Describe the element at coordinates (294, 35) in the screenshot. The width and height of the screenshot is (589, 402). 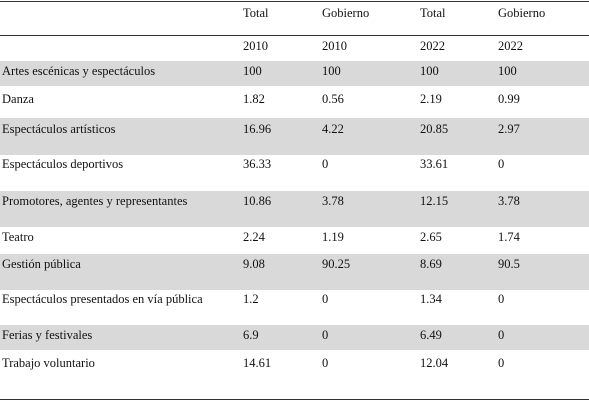
I see `header-divider` at that location.